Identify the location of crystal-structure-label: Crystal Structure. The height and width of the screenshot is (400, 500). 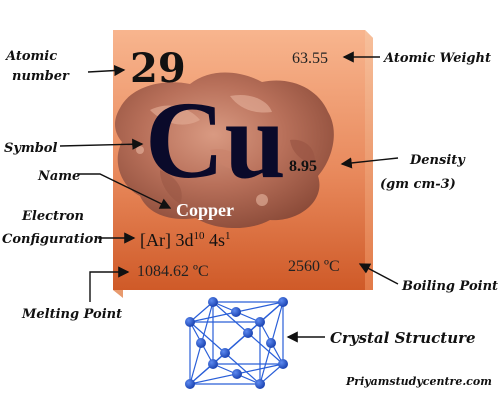
(403, 338).